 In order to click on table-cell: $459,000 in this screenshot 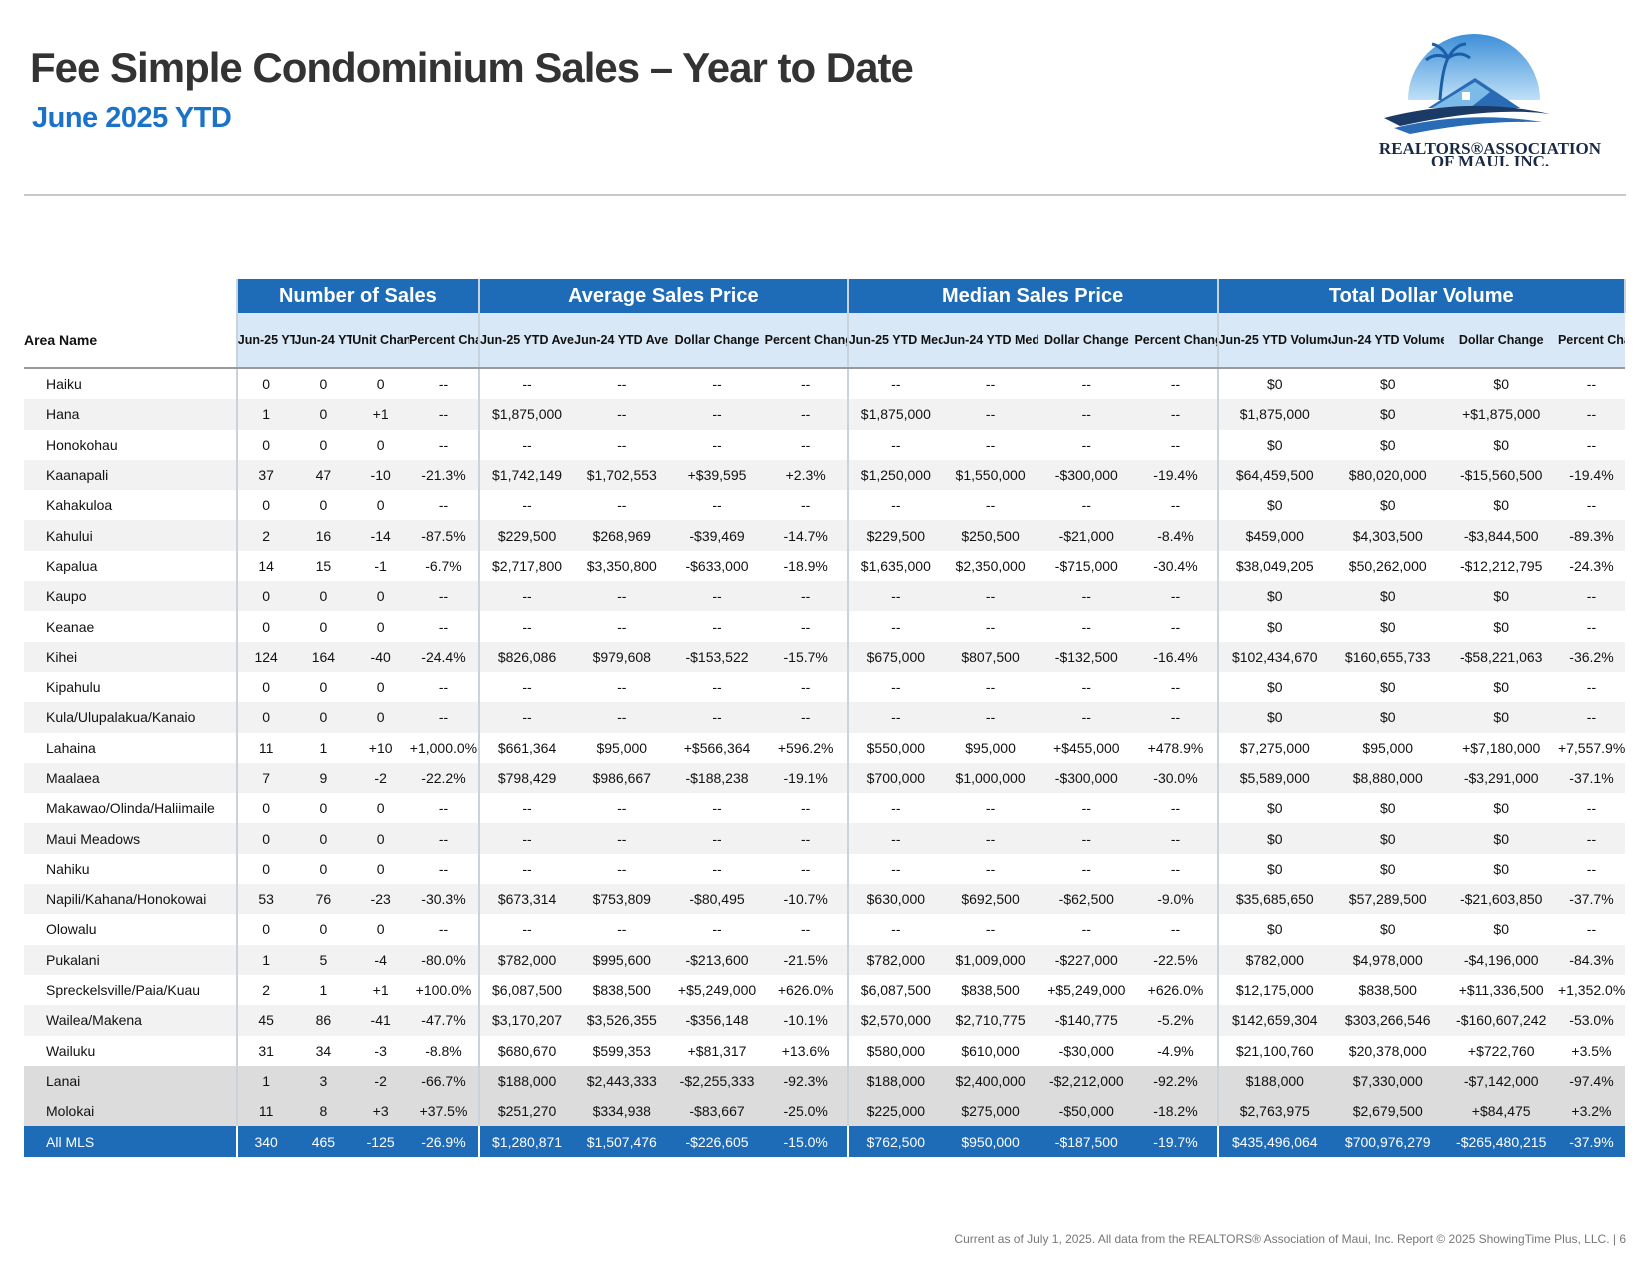, I will do `click(1273, 535)`.